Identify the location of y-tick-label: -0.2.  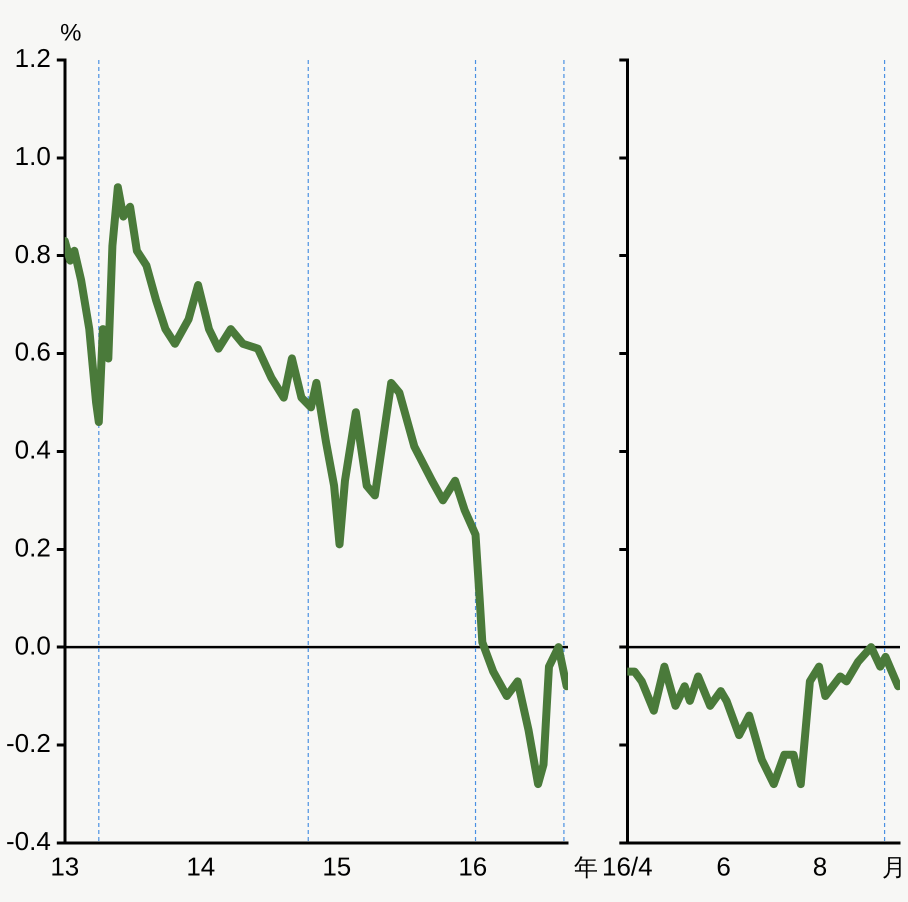
(28, 743).